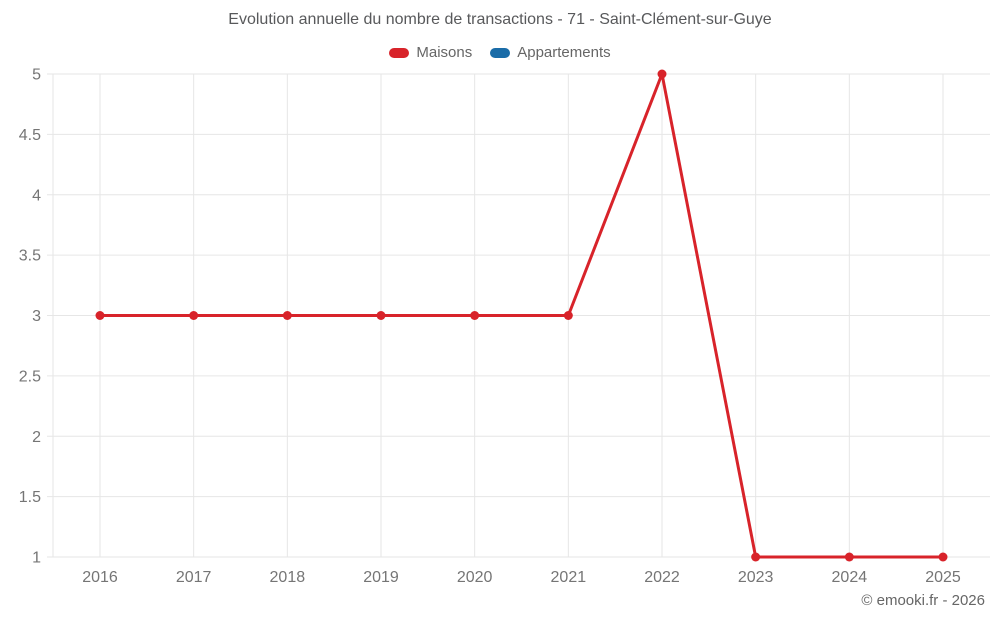 This screenshot has height=625, width=1000. What do you see at coordinates (569, 577) in the screenshot?
I see `x-tick-label: 2021` at bounding box center [569, 577].